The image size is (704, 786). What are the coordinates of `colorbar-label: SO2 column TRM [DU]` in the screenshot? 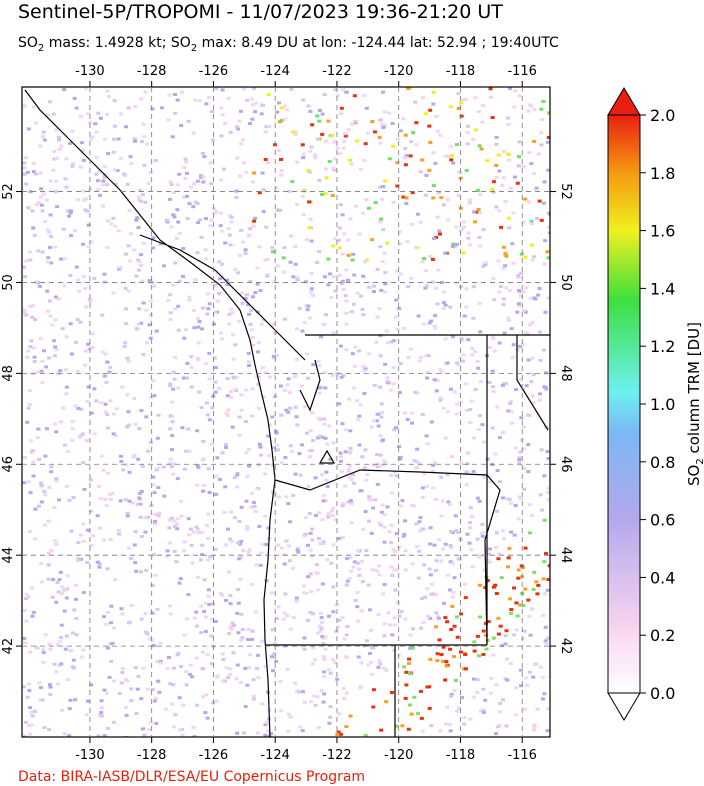 It's located at (694, 404).